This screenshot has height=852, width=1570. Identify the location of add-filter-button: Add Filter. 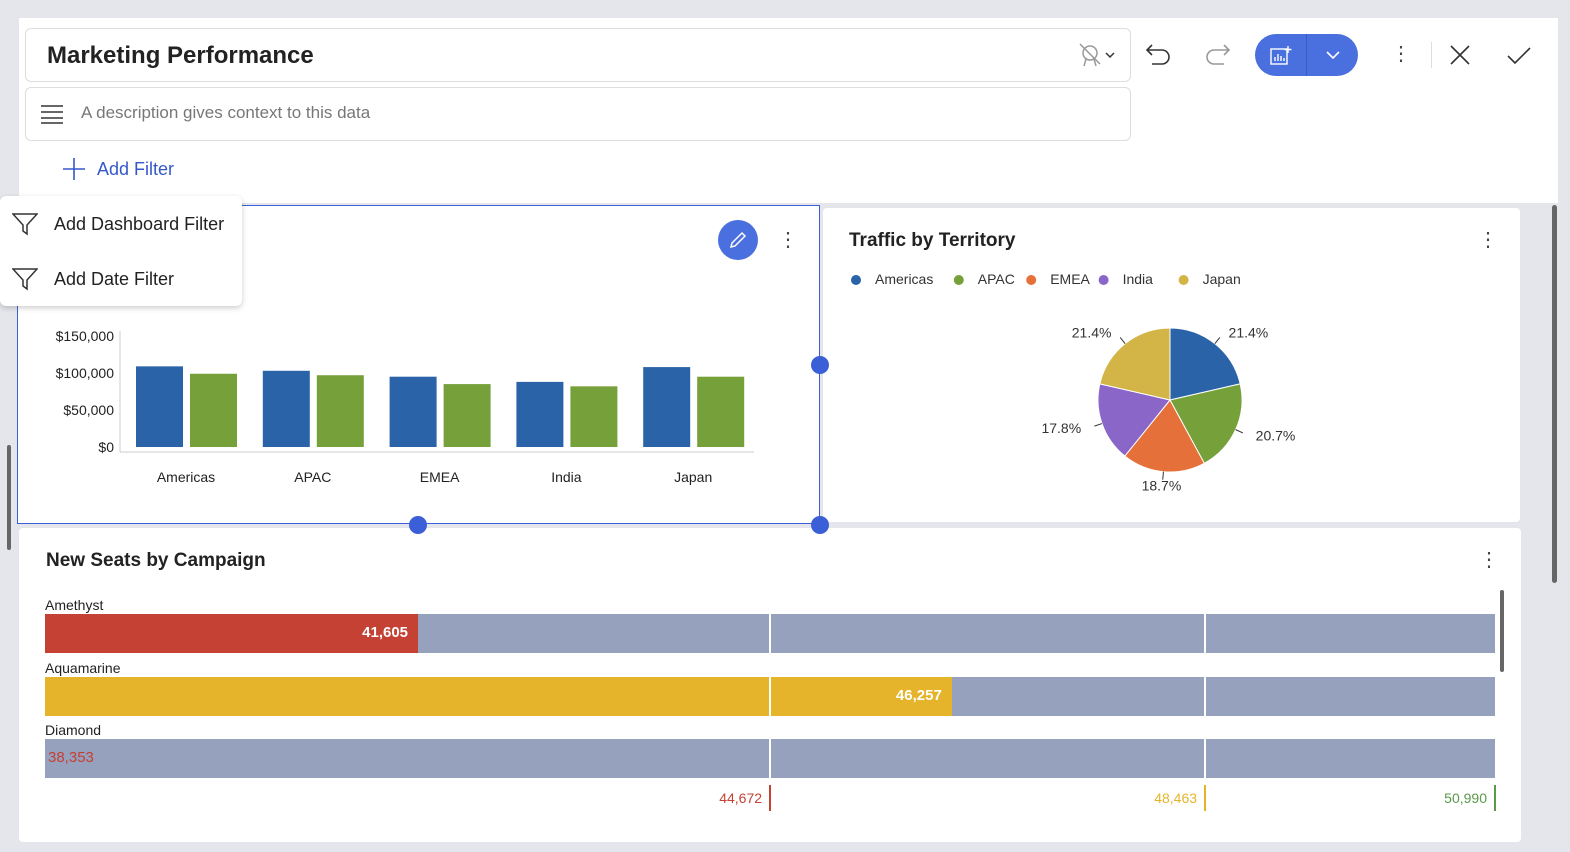
(117, 169).